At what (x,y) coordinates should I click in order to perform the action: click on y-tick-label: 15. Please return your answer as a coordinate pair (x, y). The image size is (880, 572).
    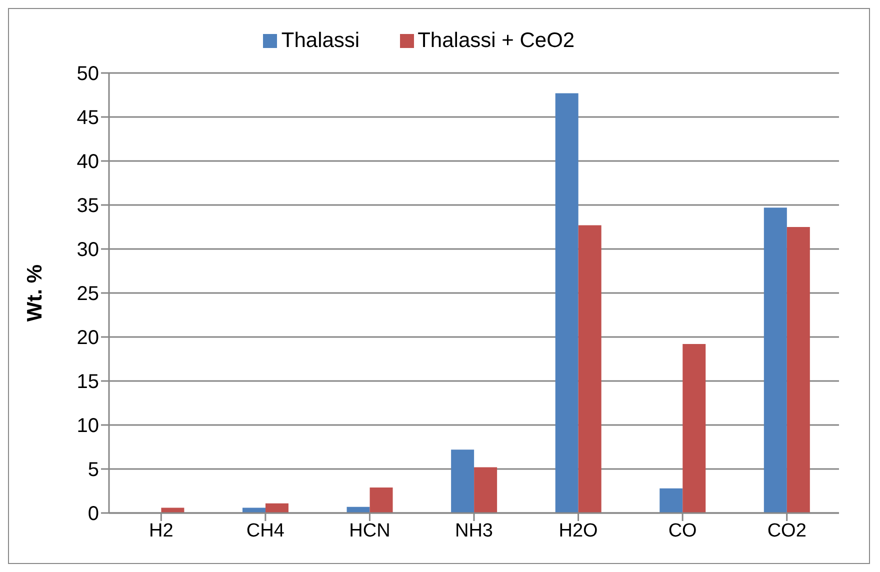
    Looking at the image, I should click on (87, 382).